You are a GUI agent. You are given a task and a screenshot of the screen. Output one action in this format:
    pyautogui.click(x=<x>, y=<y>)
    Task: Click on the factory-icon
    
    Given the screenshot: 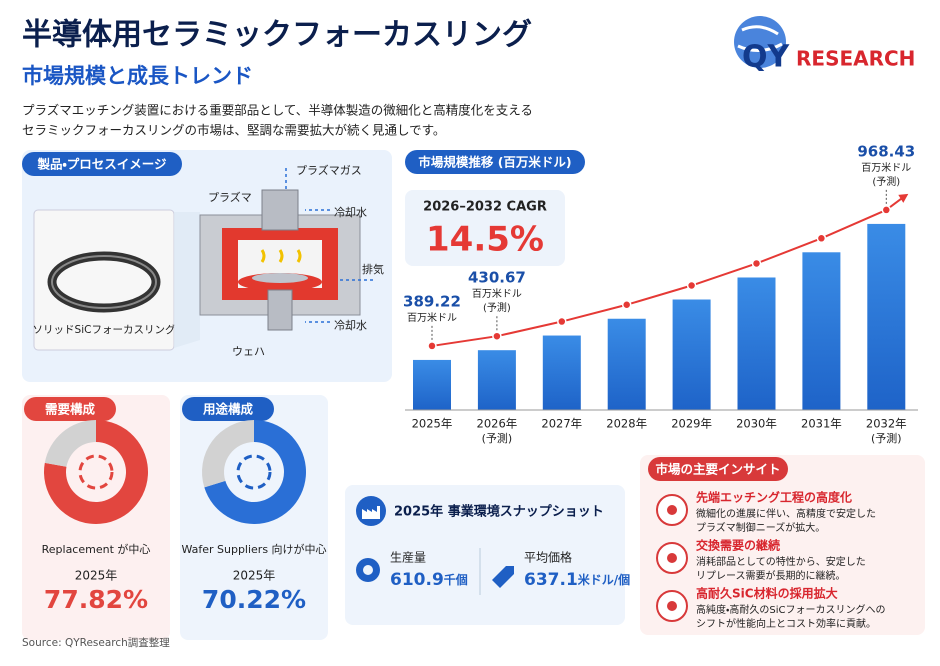 What is the action you would take?
    pyautogui.click(x=371, y=511)
    